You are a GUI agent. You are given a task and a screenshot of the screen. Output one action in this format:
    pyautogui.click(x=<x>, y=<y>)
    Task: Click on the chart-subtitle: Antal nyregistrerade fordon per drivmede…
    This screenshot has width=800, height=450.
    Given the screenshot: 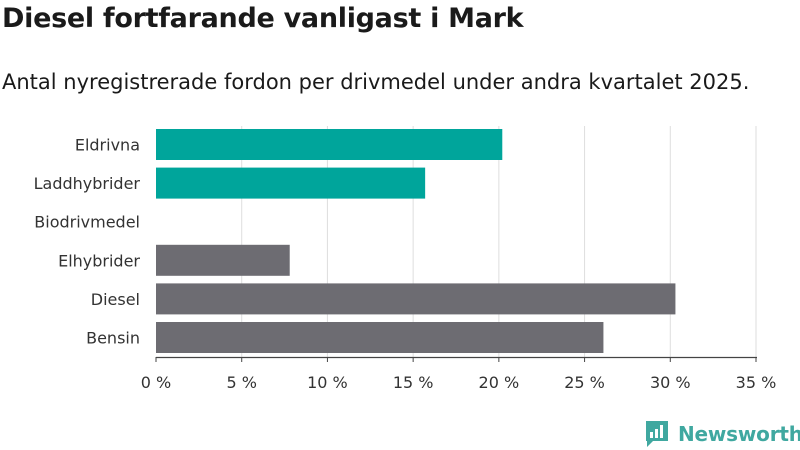 What is the action you would take?
    pyautogui.click(x=376, y=82)
    